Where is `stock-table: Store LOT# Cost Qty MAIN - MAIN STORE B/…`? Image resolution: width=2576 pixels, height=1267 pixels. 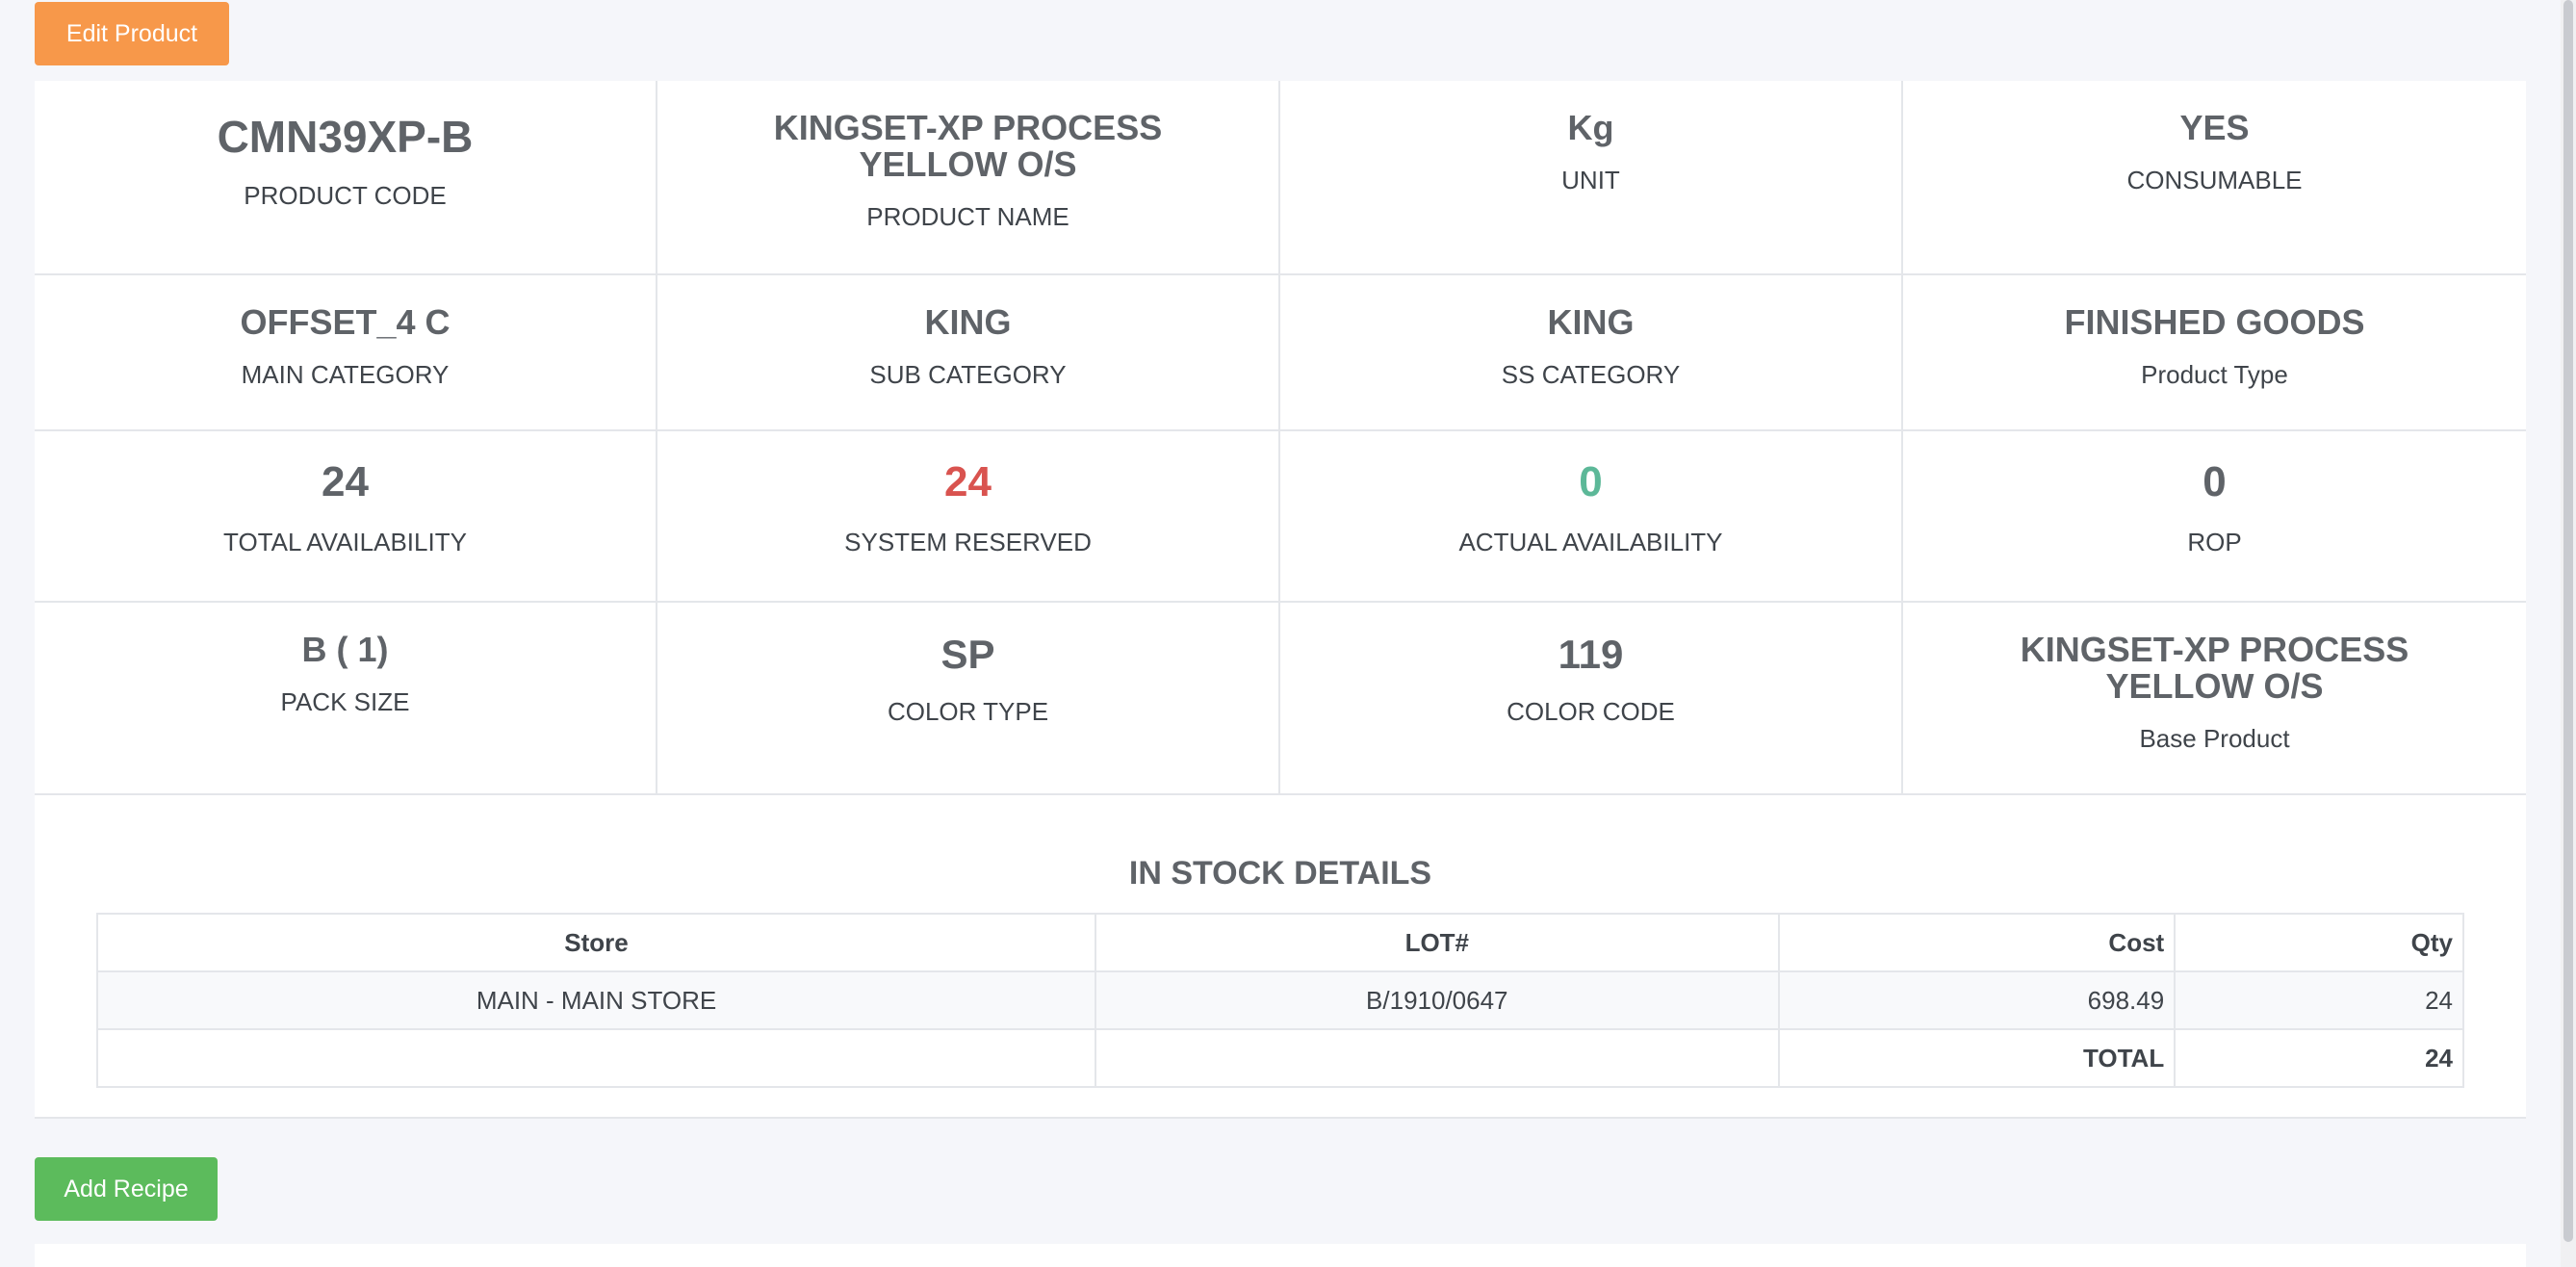 stock-table: Store LOT# Cost Qty MAIN - MAIN STORE B/… is located at coordinates (1279, 1000).